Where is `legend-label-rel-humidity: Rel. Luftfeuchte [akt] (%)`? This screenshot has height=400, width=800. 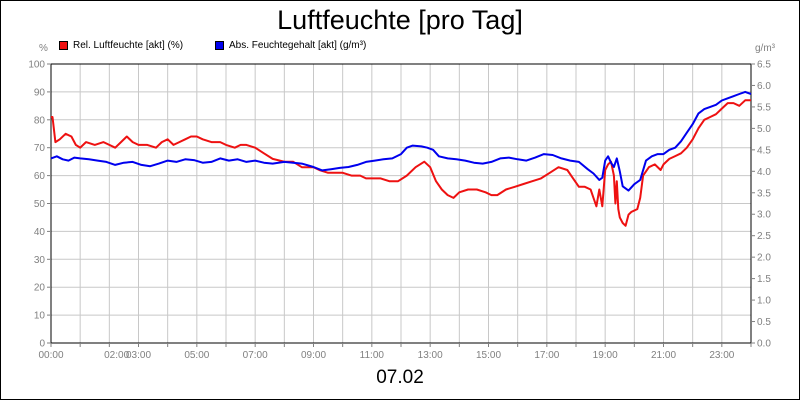
legend-label-rel-humidity: Rel. Luftfeuchte [akt] (%) is located at coordinates (128, 45).